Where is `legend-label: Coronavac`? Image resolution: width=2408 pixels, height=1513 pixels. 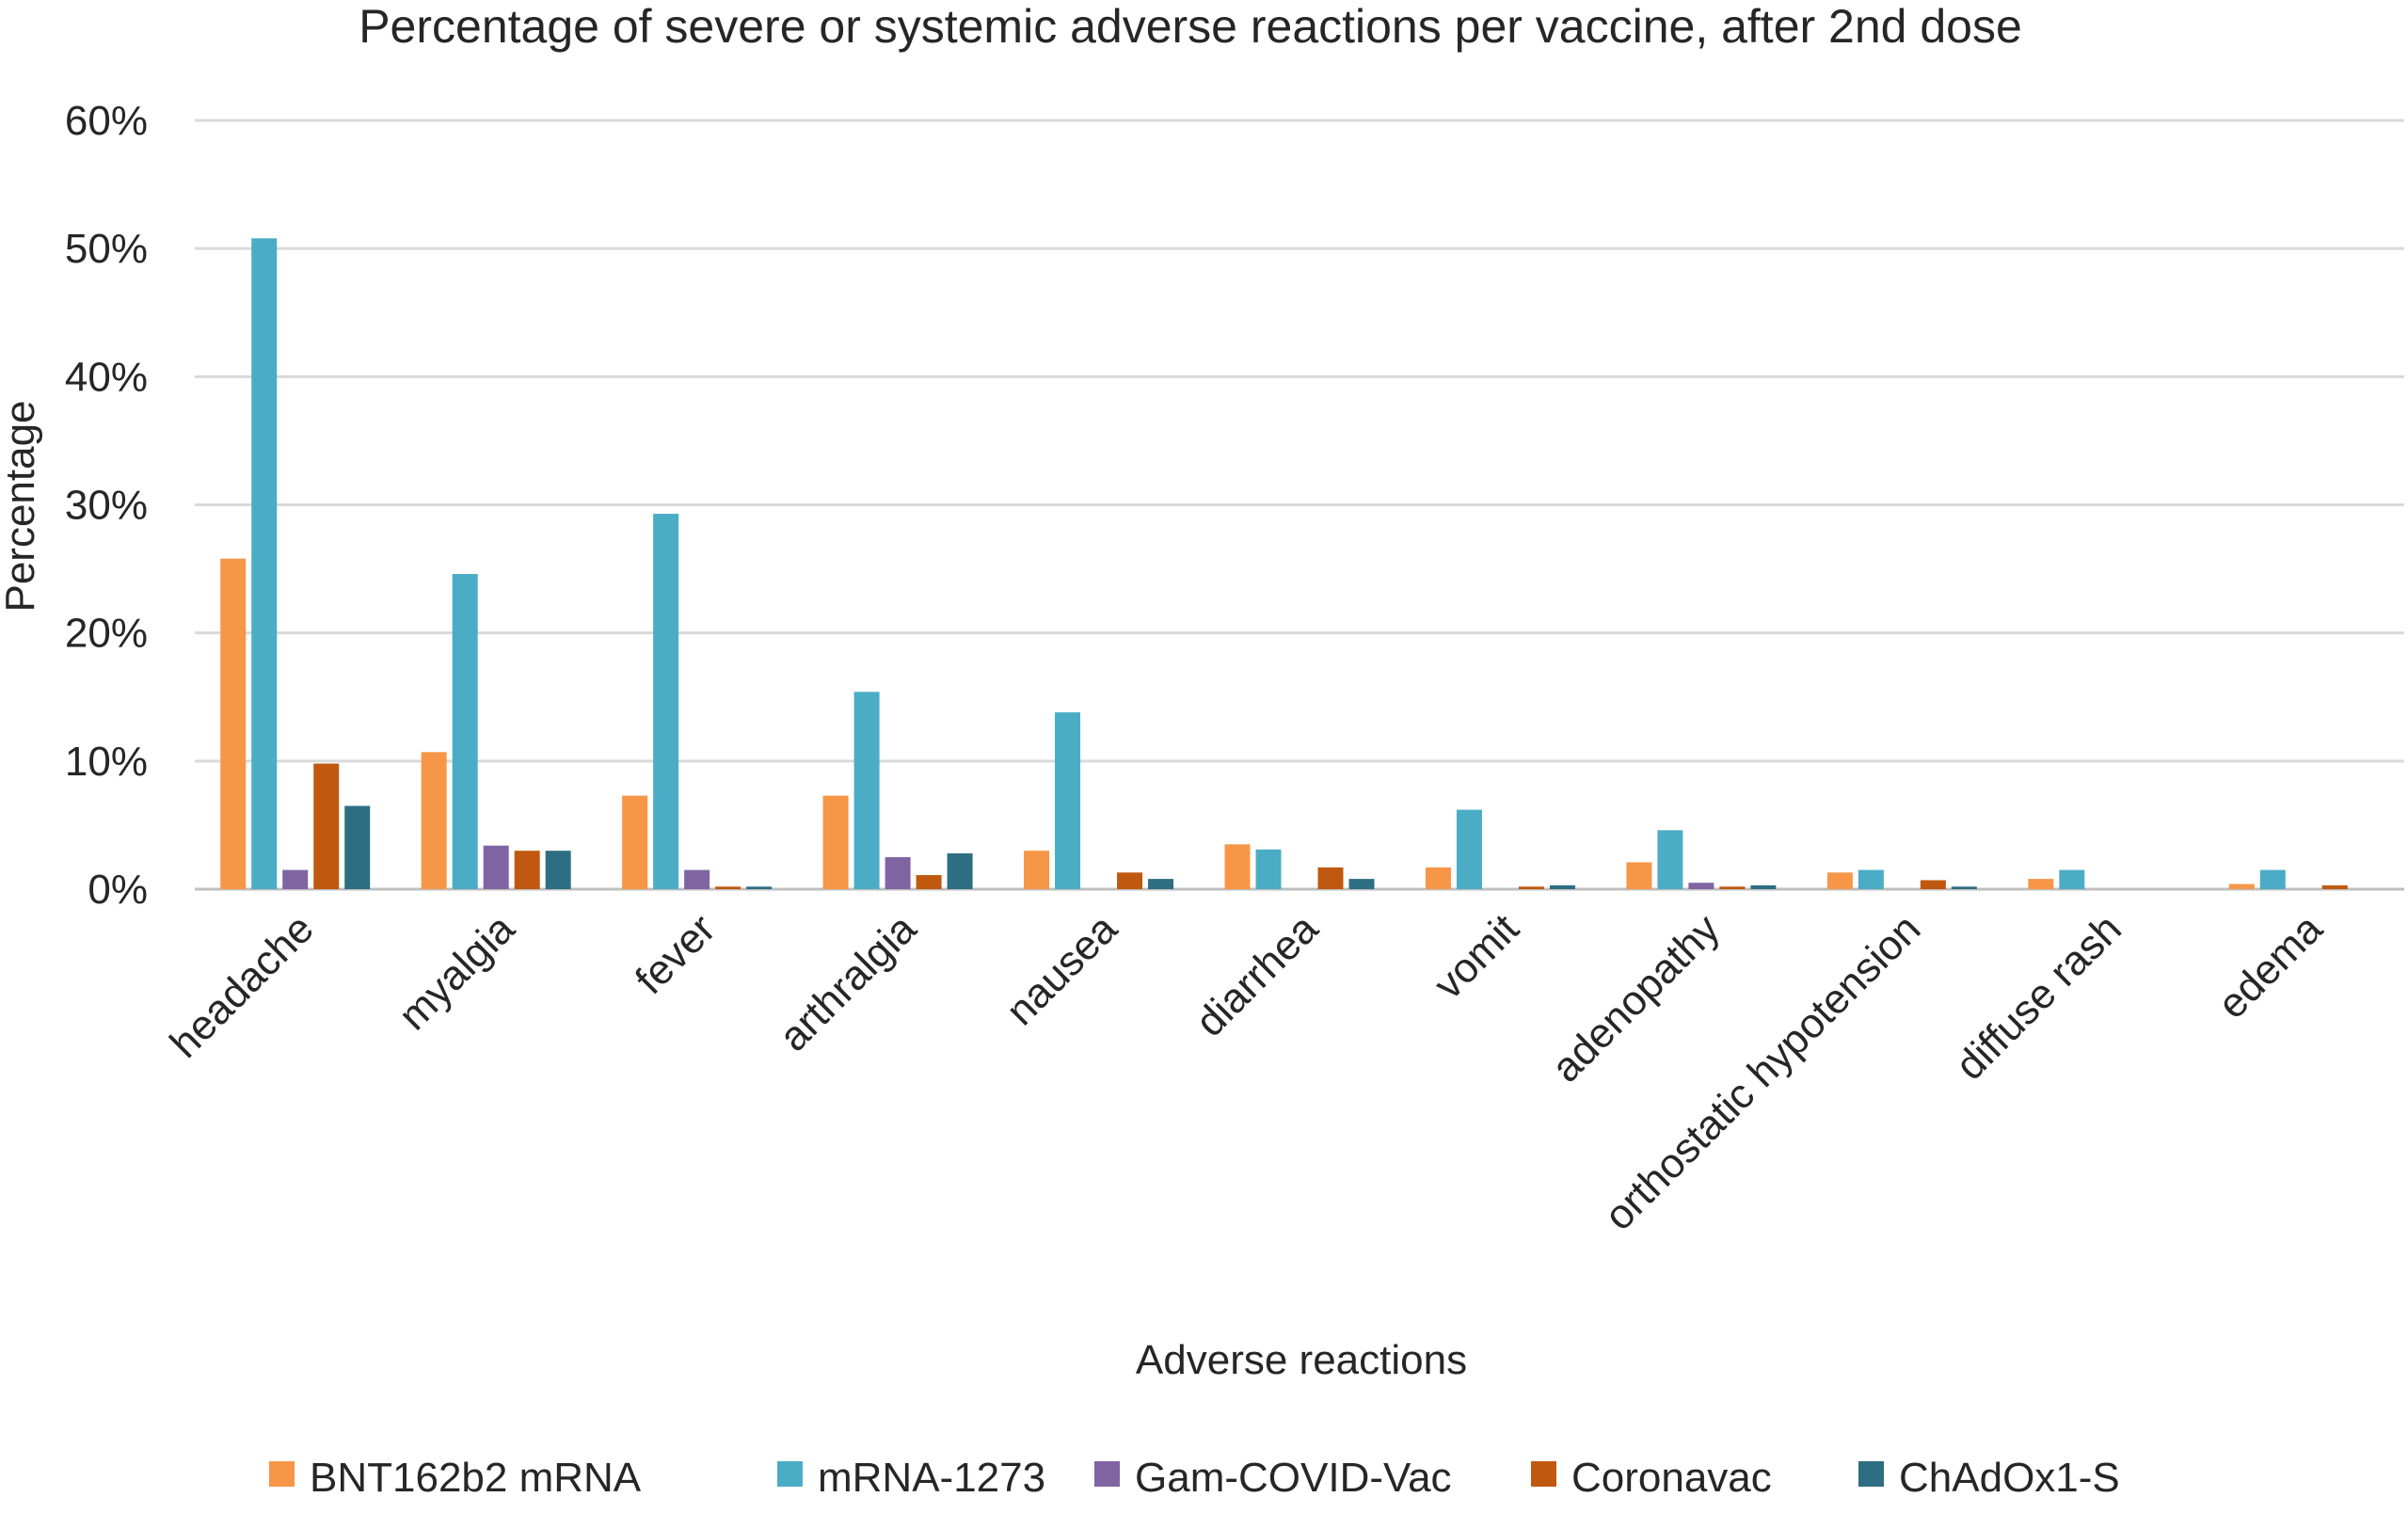 legend-label: Coronavac is located at coordinates (1671, 1478).